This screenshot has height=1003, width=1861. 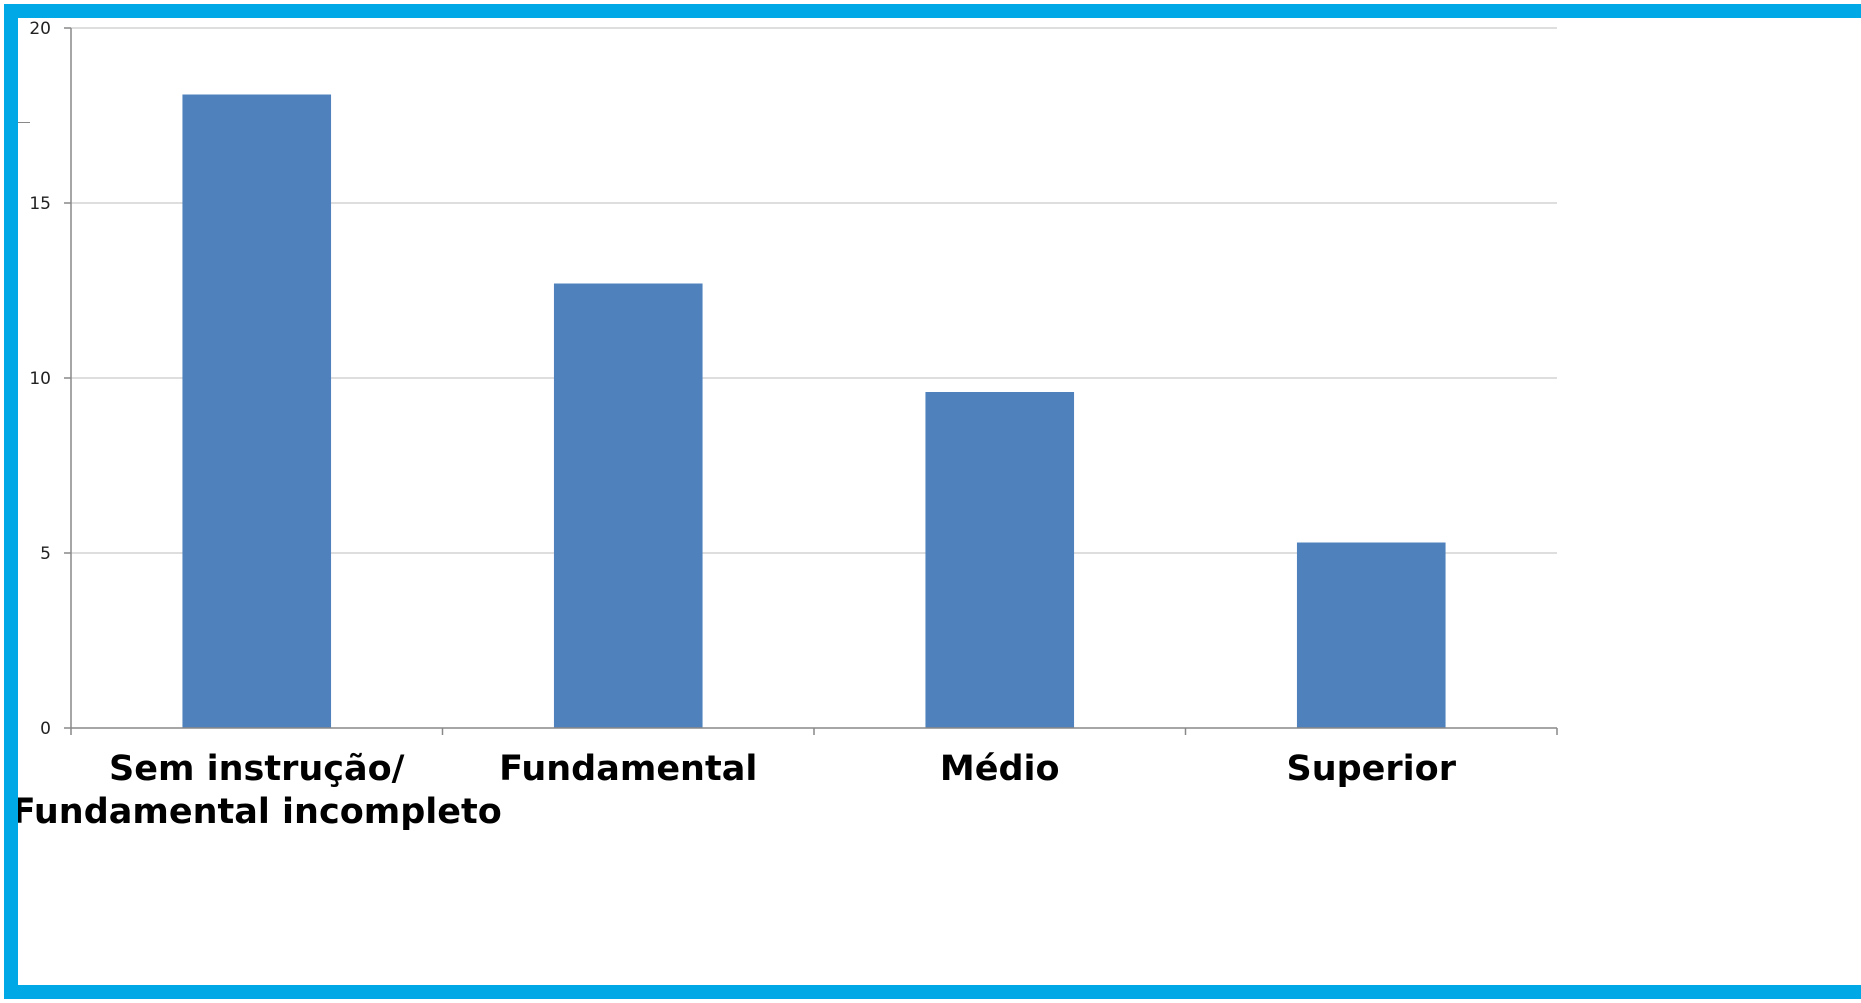 I want to click on x-tick-label-1: Fundamental, so click(x=628, y=769).